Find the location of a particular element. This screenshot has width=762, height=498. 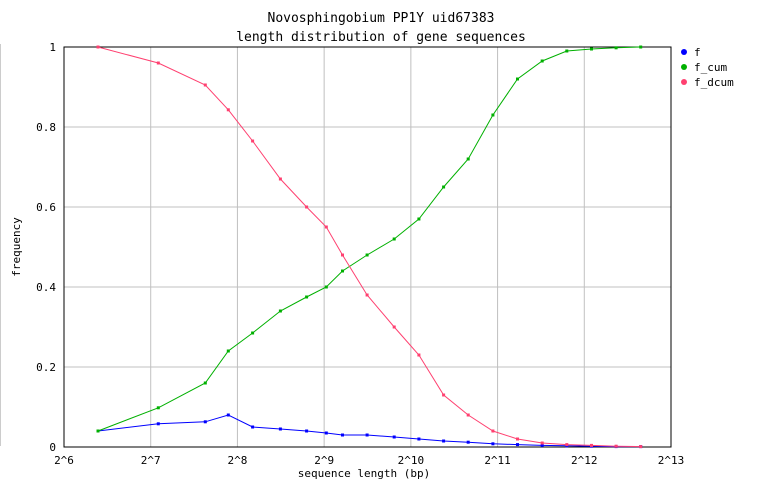

legend-label-f-cum: f_cum is located at coordinates (710, 67).